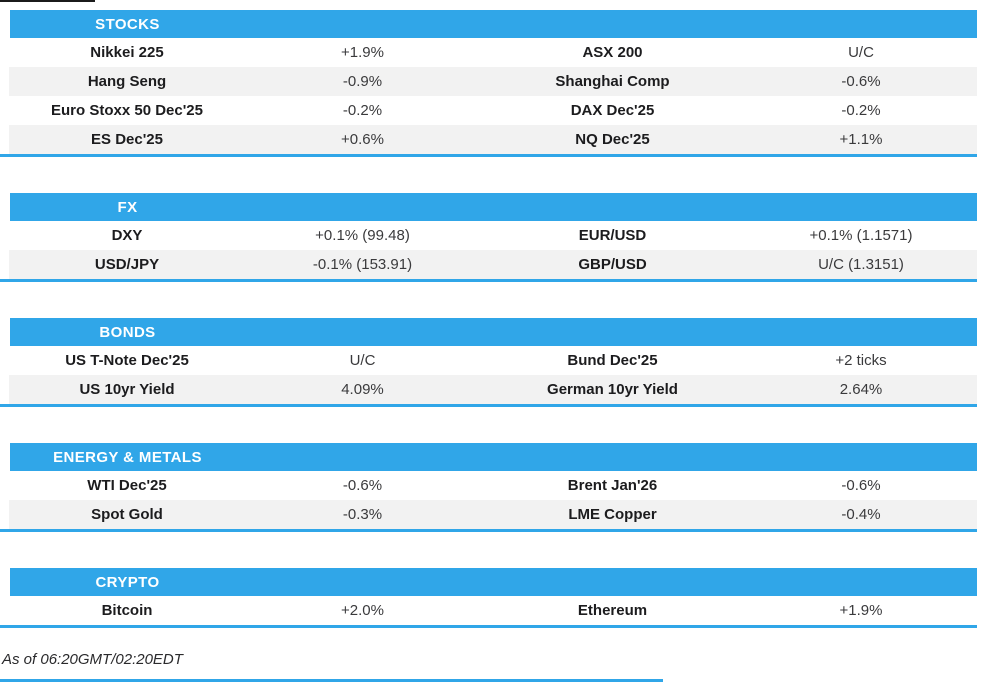 The image size is (991, 685). Describe the element at coordinates (493, 457) in the screenshot. I see `section-header: ENERGY & METALS` at that location.